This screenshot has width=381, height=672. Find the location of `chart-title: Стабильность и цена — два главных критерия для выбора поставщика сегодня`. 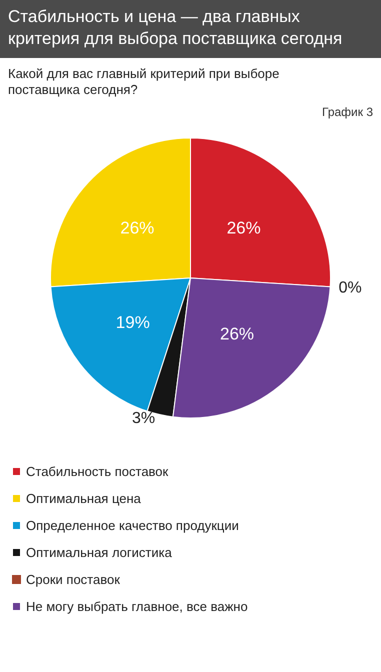

chart-title: Стабильность и цена — два главных критерия для выбора поставщика сегодня is located at coordinates (190, 29).